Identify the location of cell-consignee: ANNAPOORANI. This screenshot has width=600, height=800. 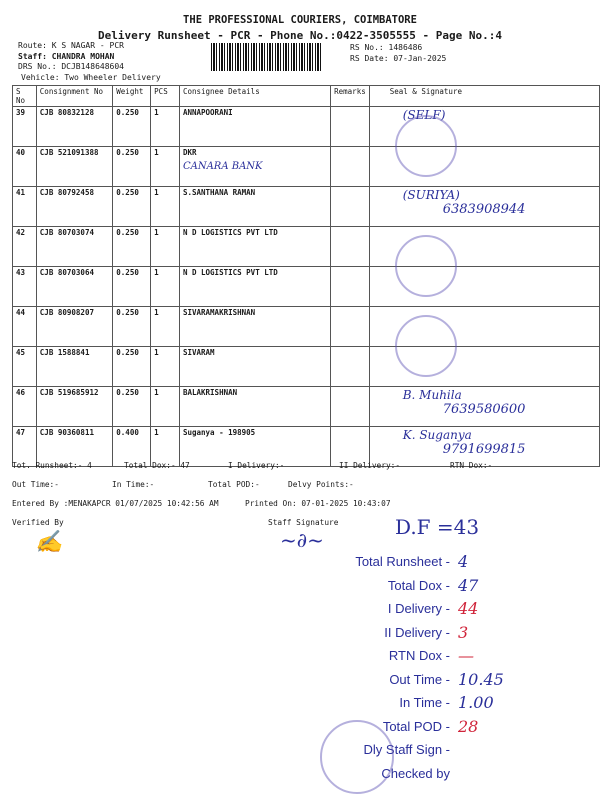
(255, 126).